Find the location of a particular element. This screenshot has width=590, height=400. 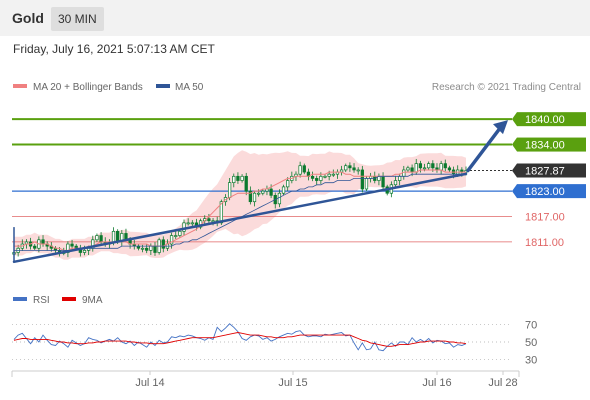

target-arrow-head is located at coordinates (500, 127).